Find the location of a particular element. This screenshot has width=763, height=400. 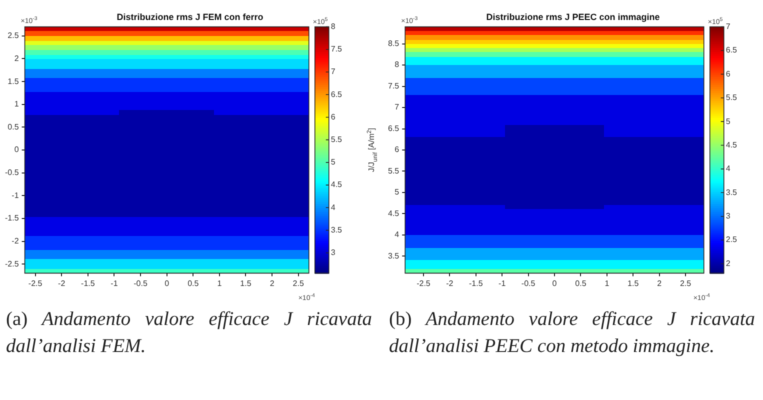

text: (a) Andamento valore efficace J ricavata dall’analisi FEM. is located at coordinates (189, 333).